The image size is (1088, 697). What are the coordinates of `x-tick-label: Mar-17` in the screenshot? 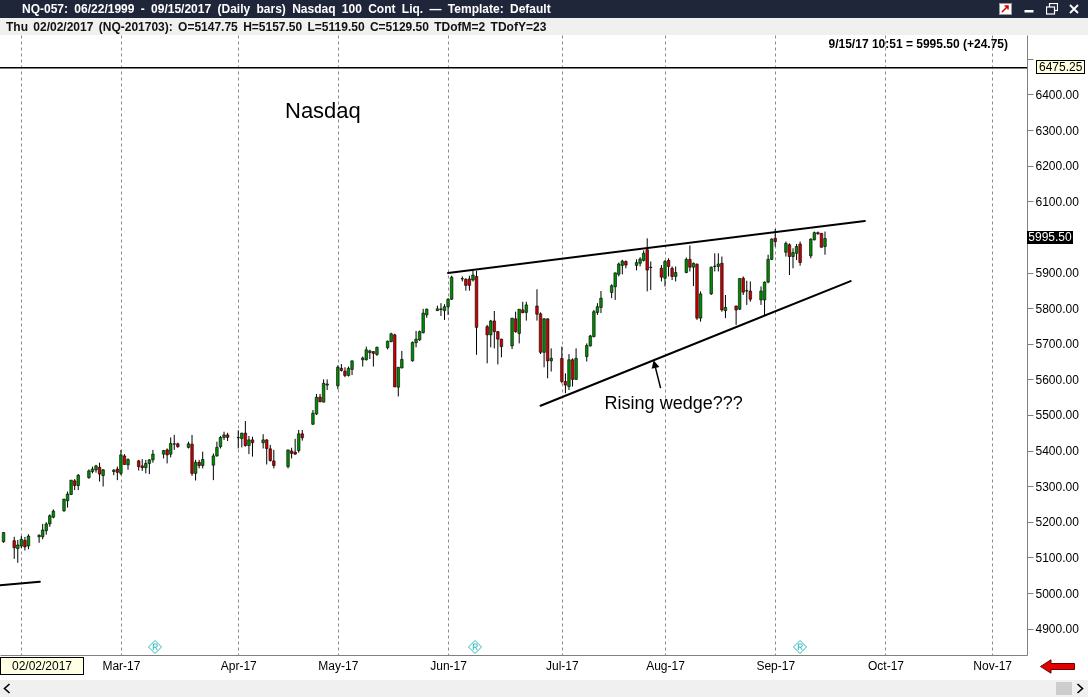 It's located at (121, 665).